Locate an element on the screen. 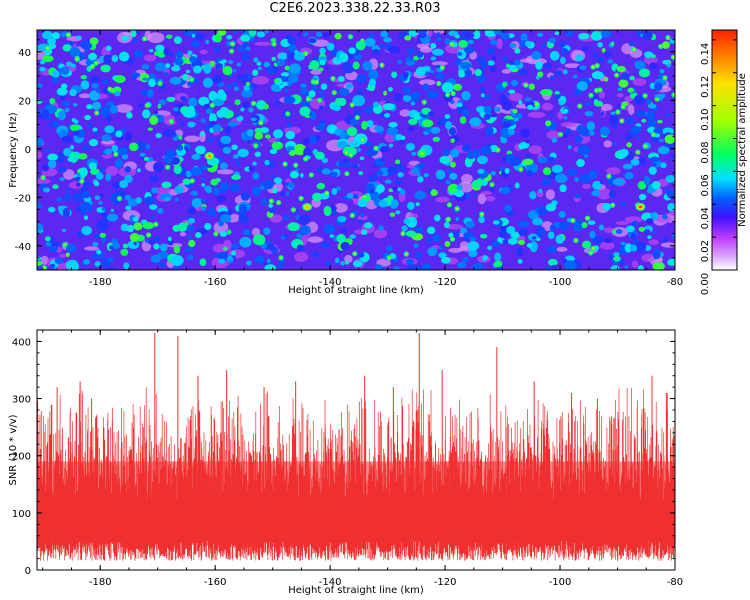 This screenshot has height=600, width=750. colorbar-gradient is located at coordinates (724, 150).